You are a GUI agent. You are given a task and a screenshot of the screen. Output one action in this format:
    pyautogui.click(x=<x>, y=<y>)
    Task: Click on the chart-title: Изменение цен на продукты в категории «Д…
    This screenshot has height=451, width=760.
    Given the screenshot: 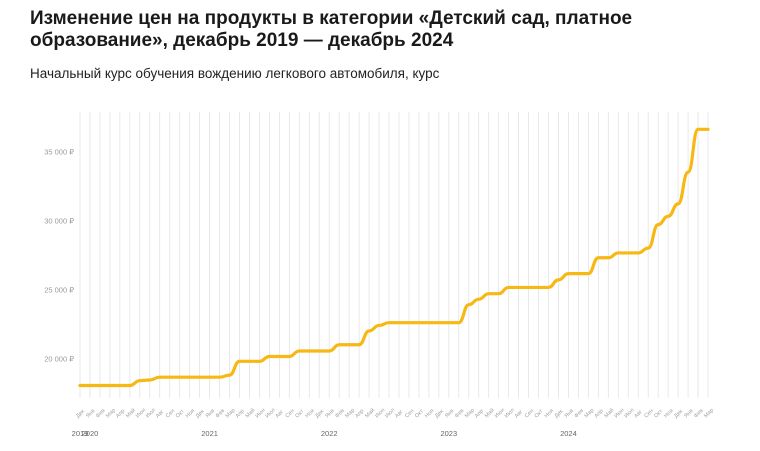 What is the action you would take?
    pyautogui.click(x=331, y=29)
    